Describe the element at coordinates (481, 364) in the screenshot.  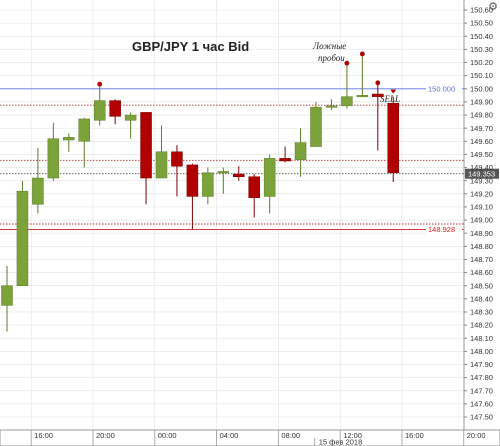
I see `y-tick-label: 147.90` at that location.